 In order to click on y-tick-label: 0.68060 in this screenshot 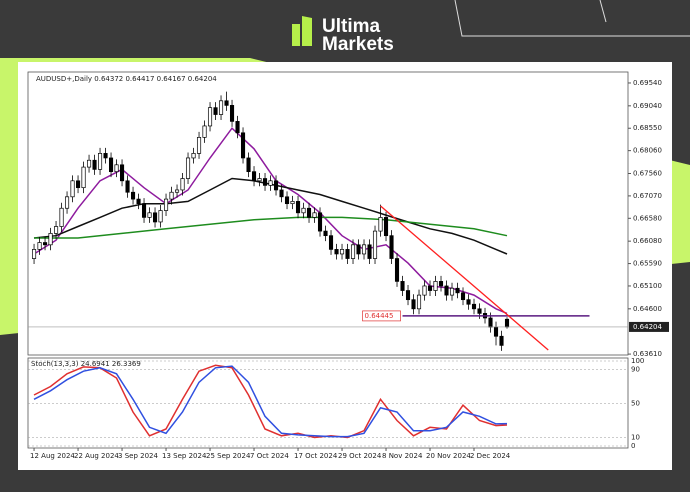, I will do `click(647, 151)`.